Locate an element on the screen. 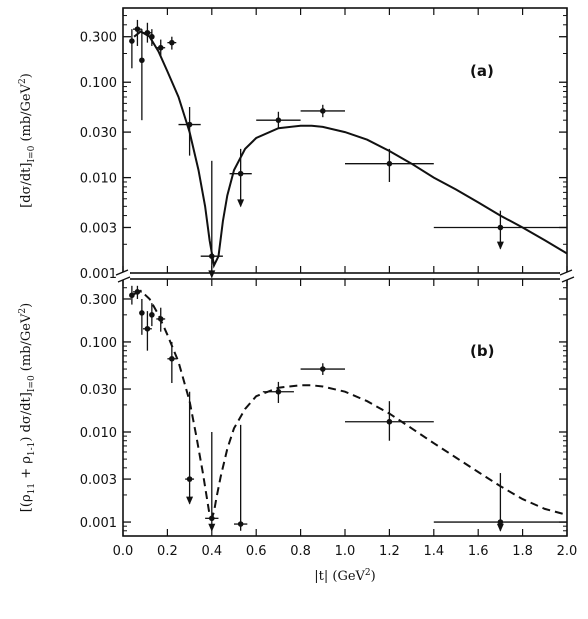 The height and width of the screenshot is (619, 588). y-tick-label: 0.100 is located at coordinates (98, 343).